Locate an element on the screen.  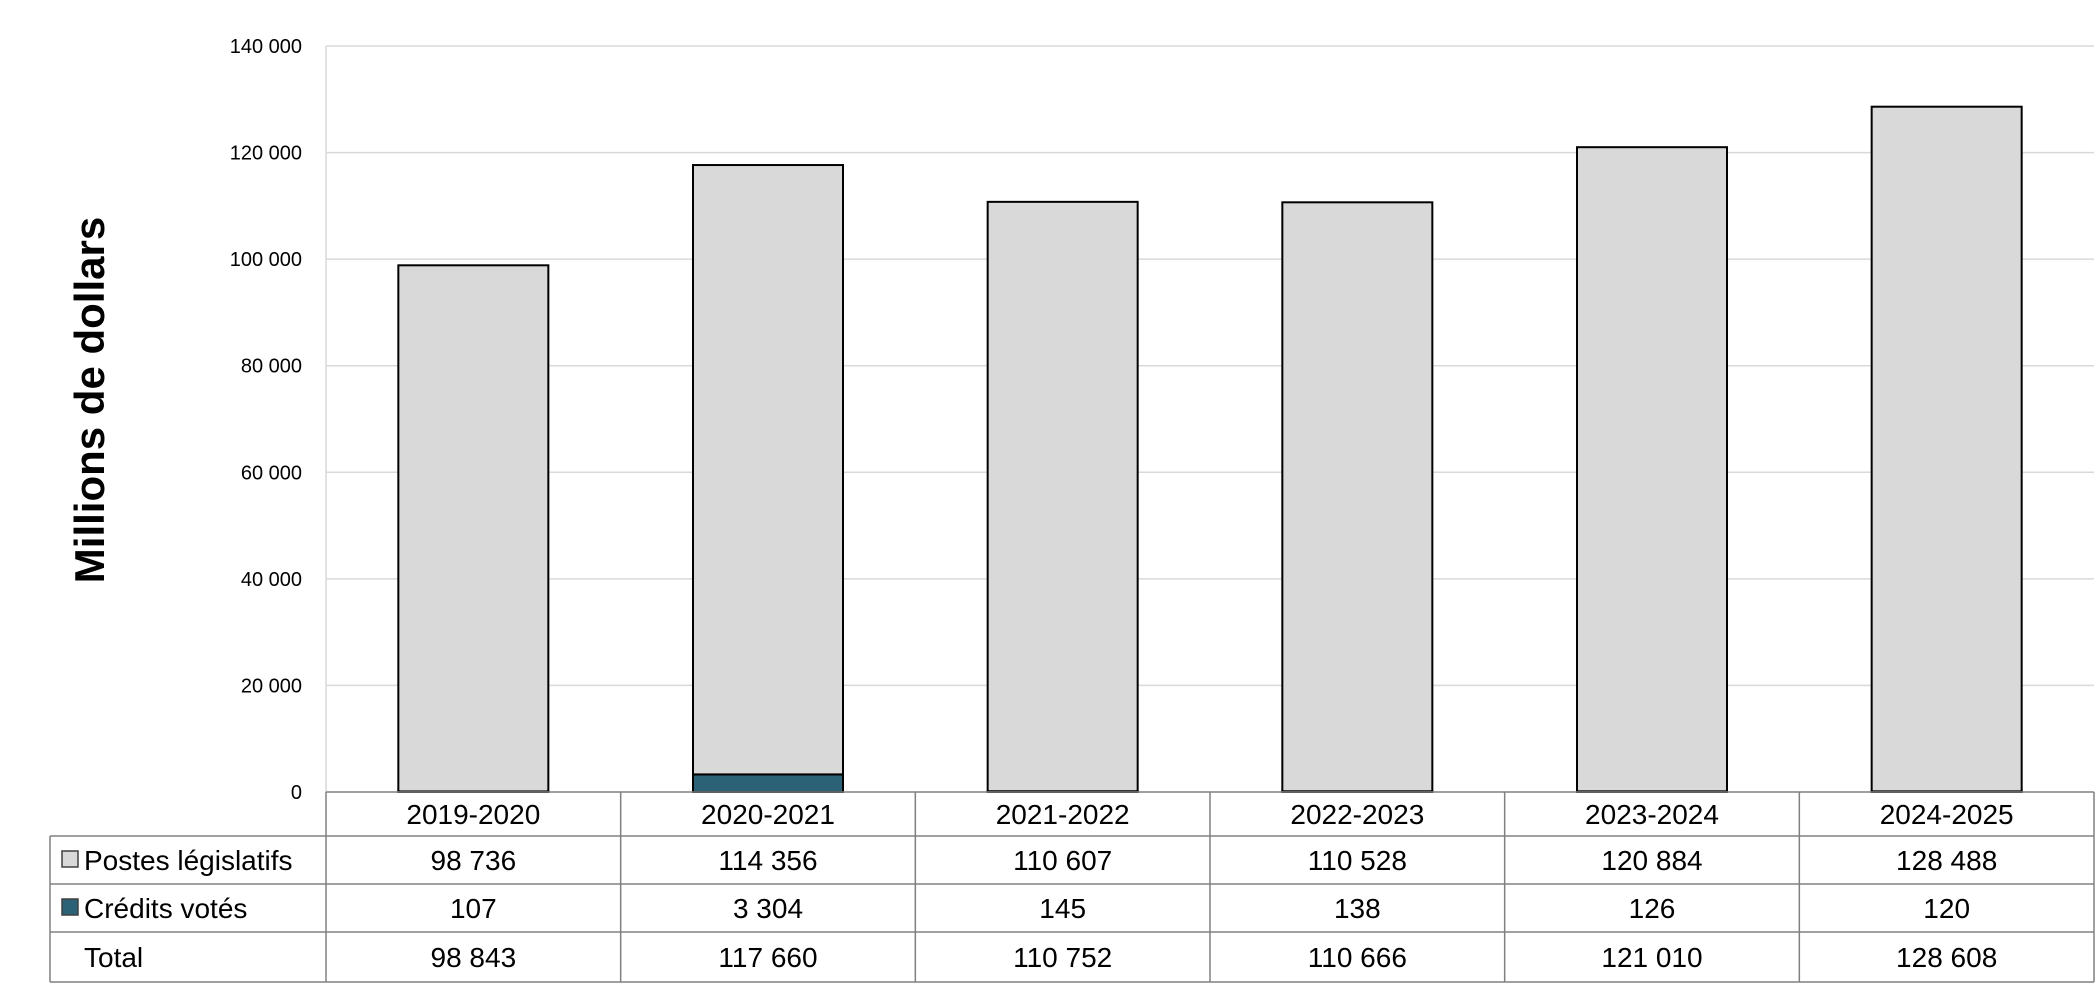
row-label-credits-votes: Crédits votés is located at coordinates (165, 908).